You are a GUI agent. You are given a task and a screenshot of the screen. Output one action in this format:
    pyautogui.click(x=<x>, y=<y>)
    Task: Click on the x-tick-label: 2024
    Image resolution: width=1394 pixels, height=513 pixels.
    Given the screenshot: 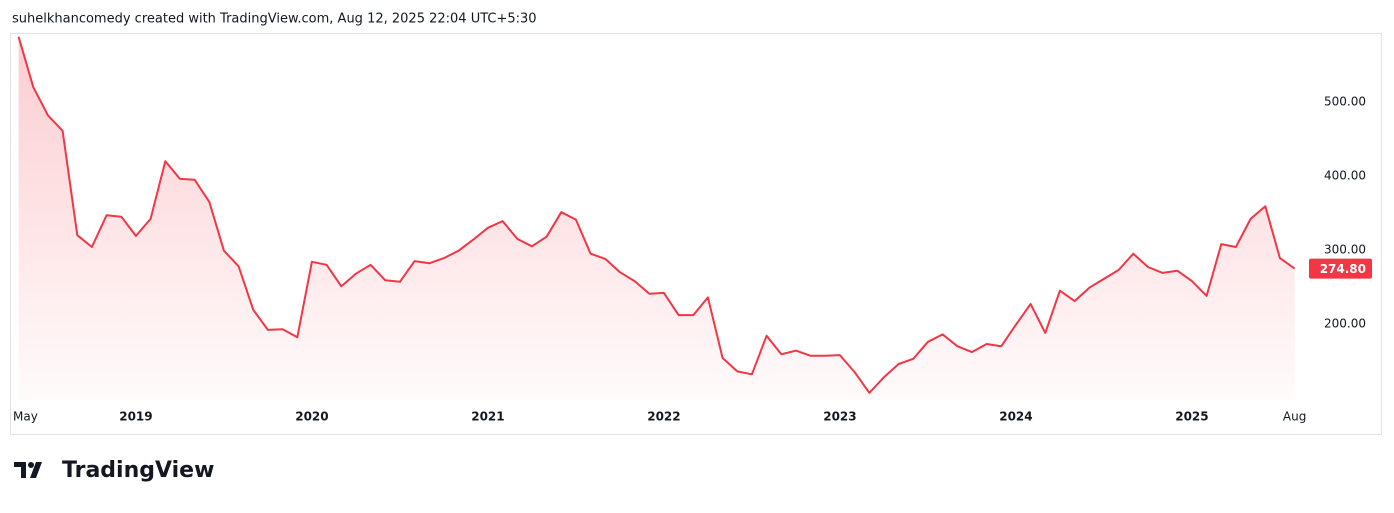 What is the action you would take?
    pyautogui.click(x=1015, y=417)
    